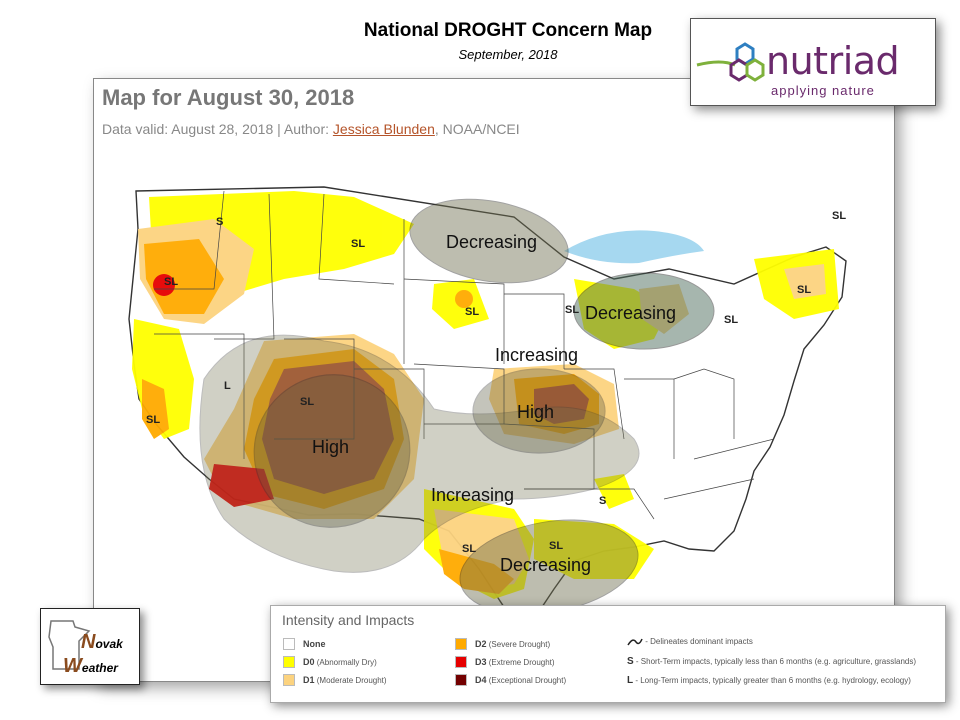 The image size is (960, 720). Describe the element at coordinates (351, 680) in the screenshot. I see `legend-text: (Moderate Drought)` at that location.